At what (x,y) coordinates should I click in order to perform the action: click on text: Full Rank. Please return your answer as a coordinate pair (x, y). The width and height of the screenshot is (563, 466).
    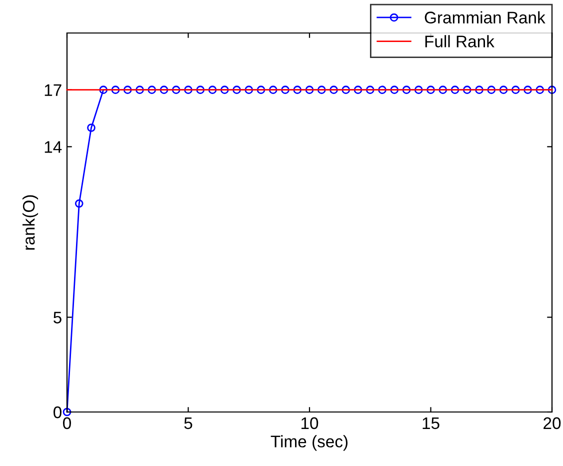
    Looking at the image, I should click on (459, 41).